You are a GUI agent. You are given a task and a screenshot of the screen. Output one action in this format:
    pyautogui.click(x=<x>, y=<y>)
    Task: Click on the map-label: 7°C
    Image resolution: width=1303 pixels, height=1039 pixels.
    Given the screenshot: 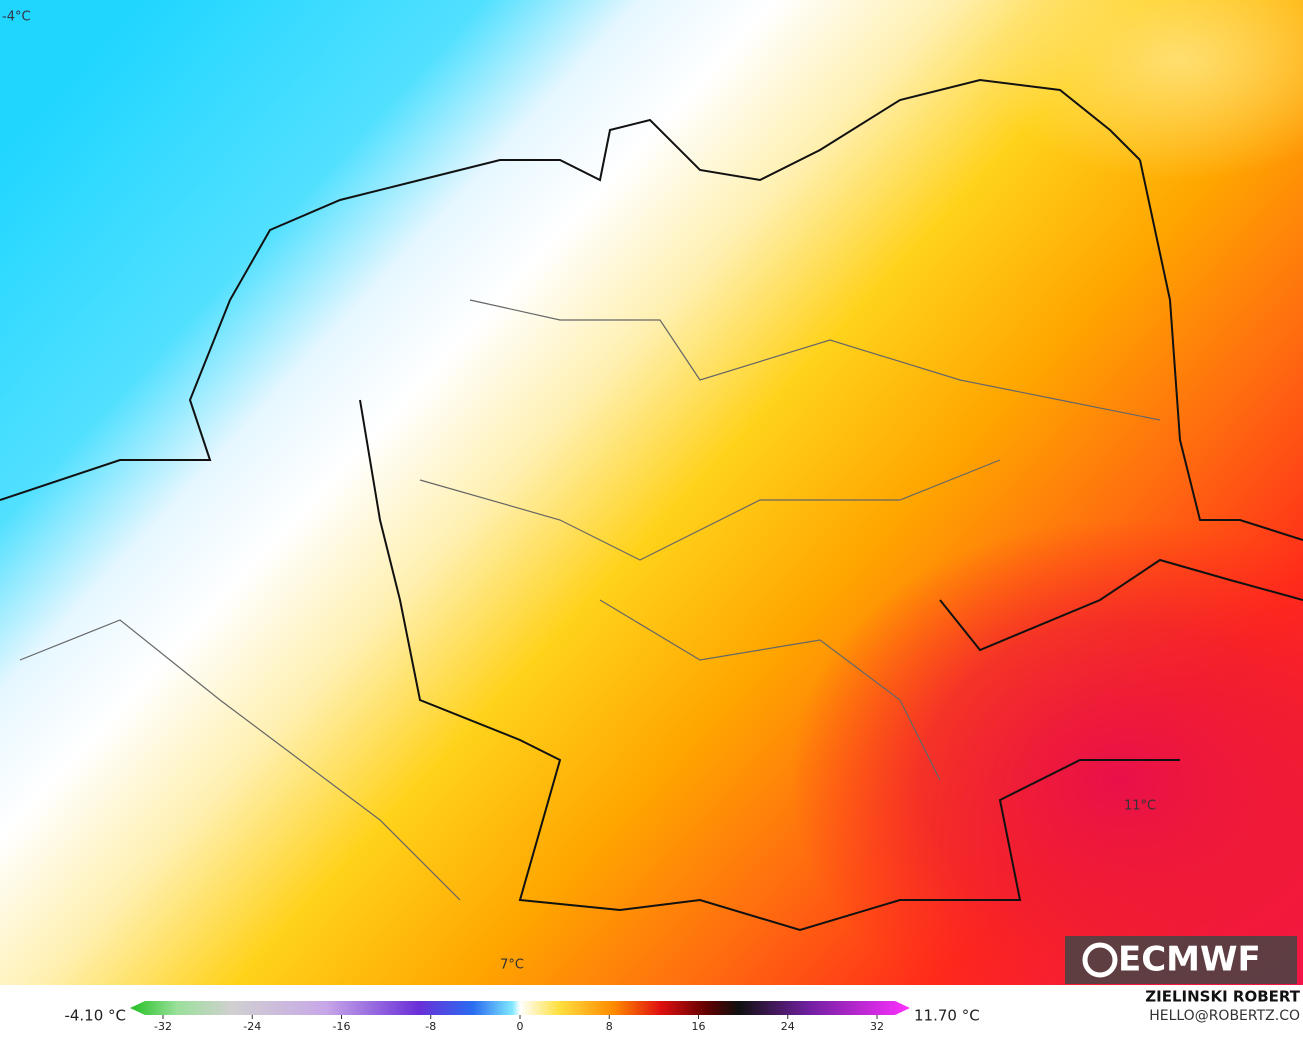 What is the action you would take?
    pyautogui.click(x=512, y=965)
    